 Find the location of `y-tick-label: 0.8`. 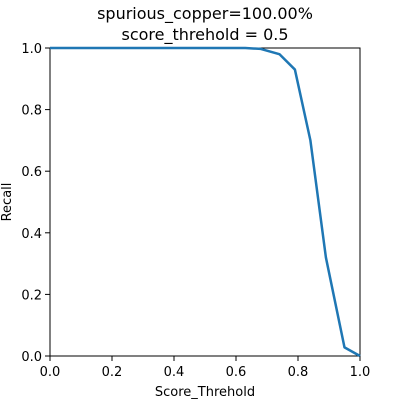

y-tick-label: 0.8 is located at coordinates (31, 111).